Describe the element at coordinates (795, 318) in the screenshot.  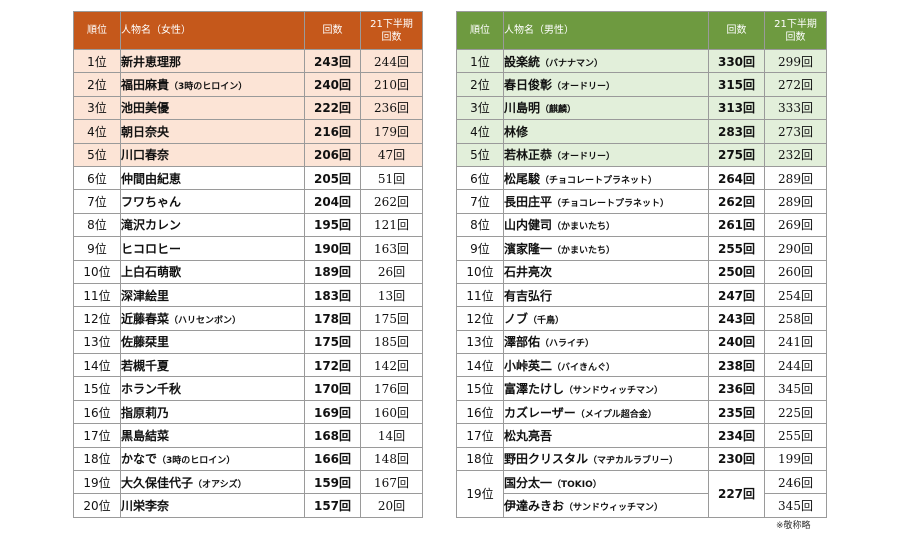
I see `prev-count-cell: 258回` at that location.